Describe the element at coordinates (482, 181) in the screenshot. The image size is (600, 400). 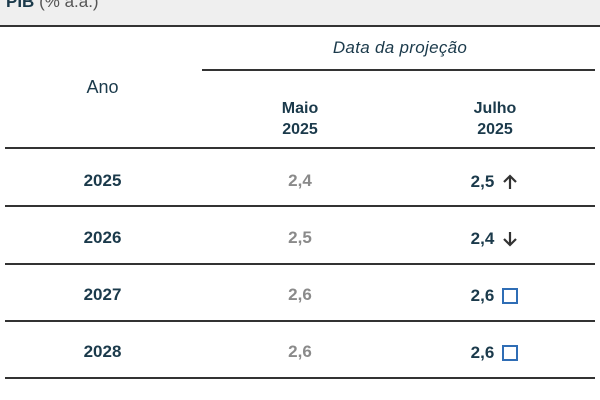
I see `cell-julho-value: 2,5` at that location.